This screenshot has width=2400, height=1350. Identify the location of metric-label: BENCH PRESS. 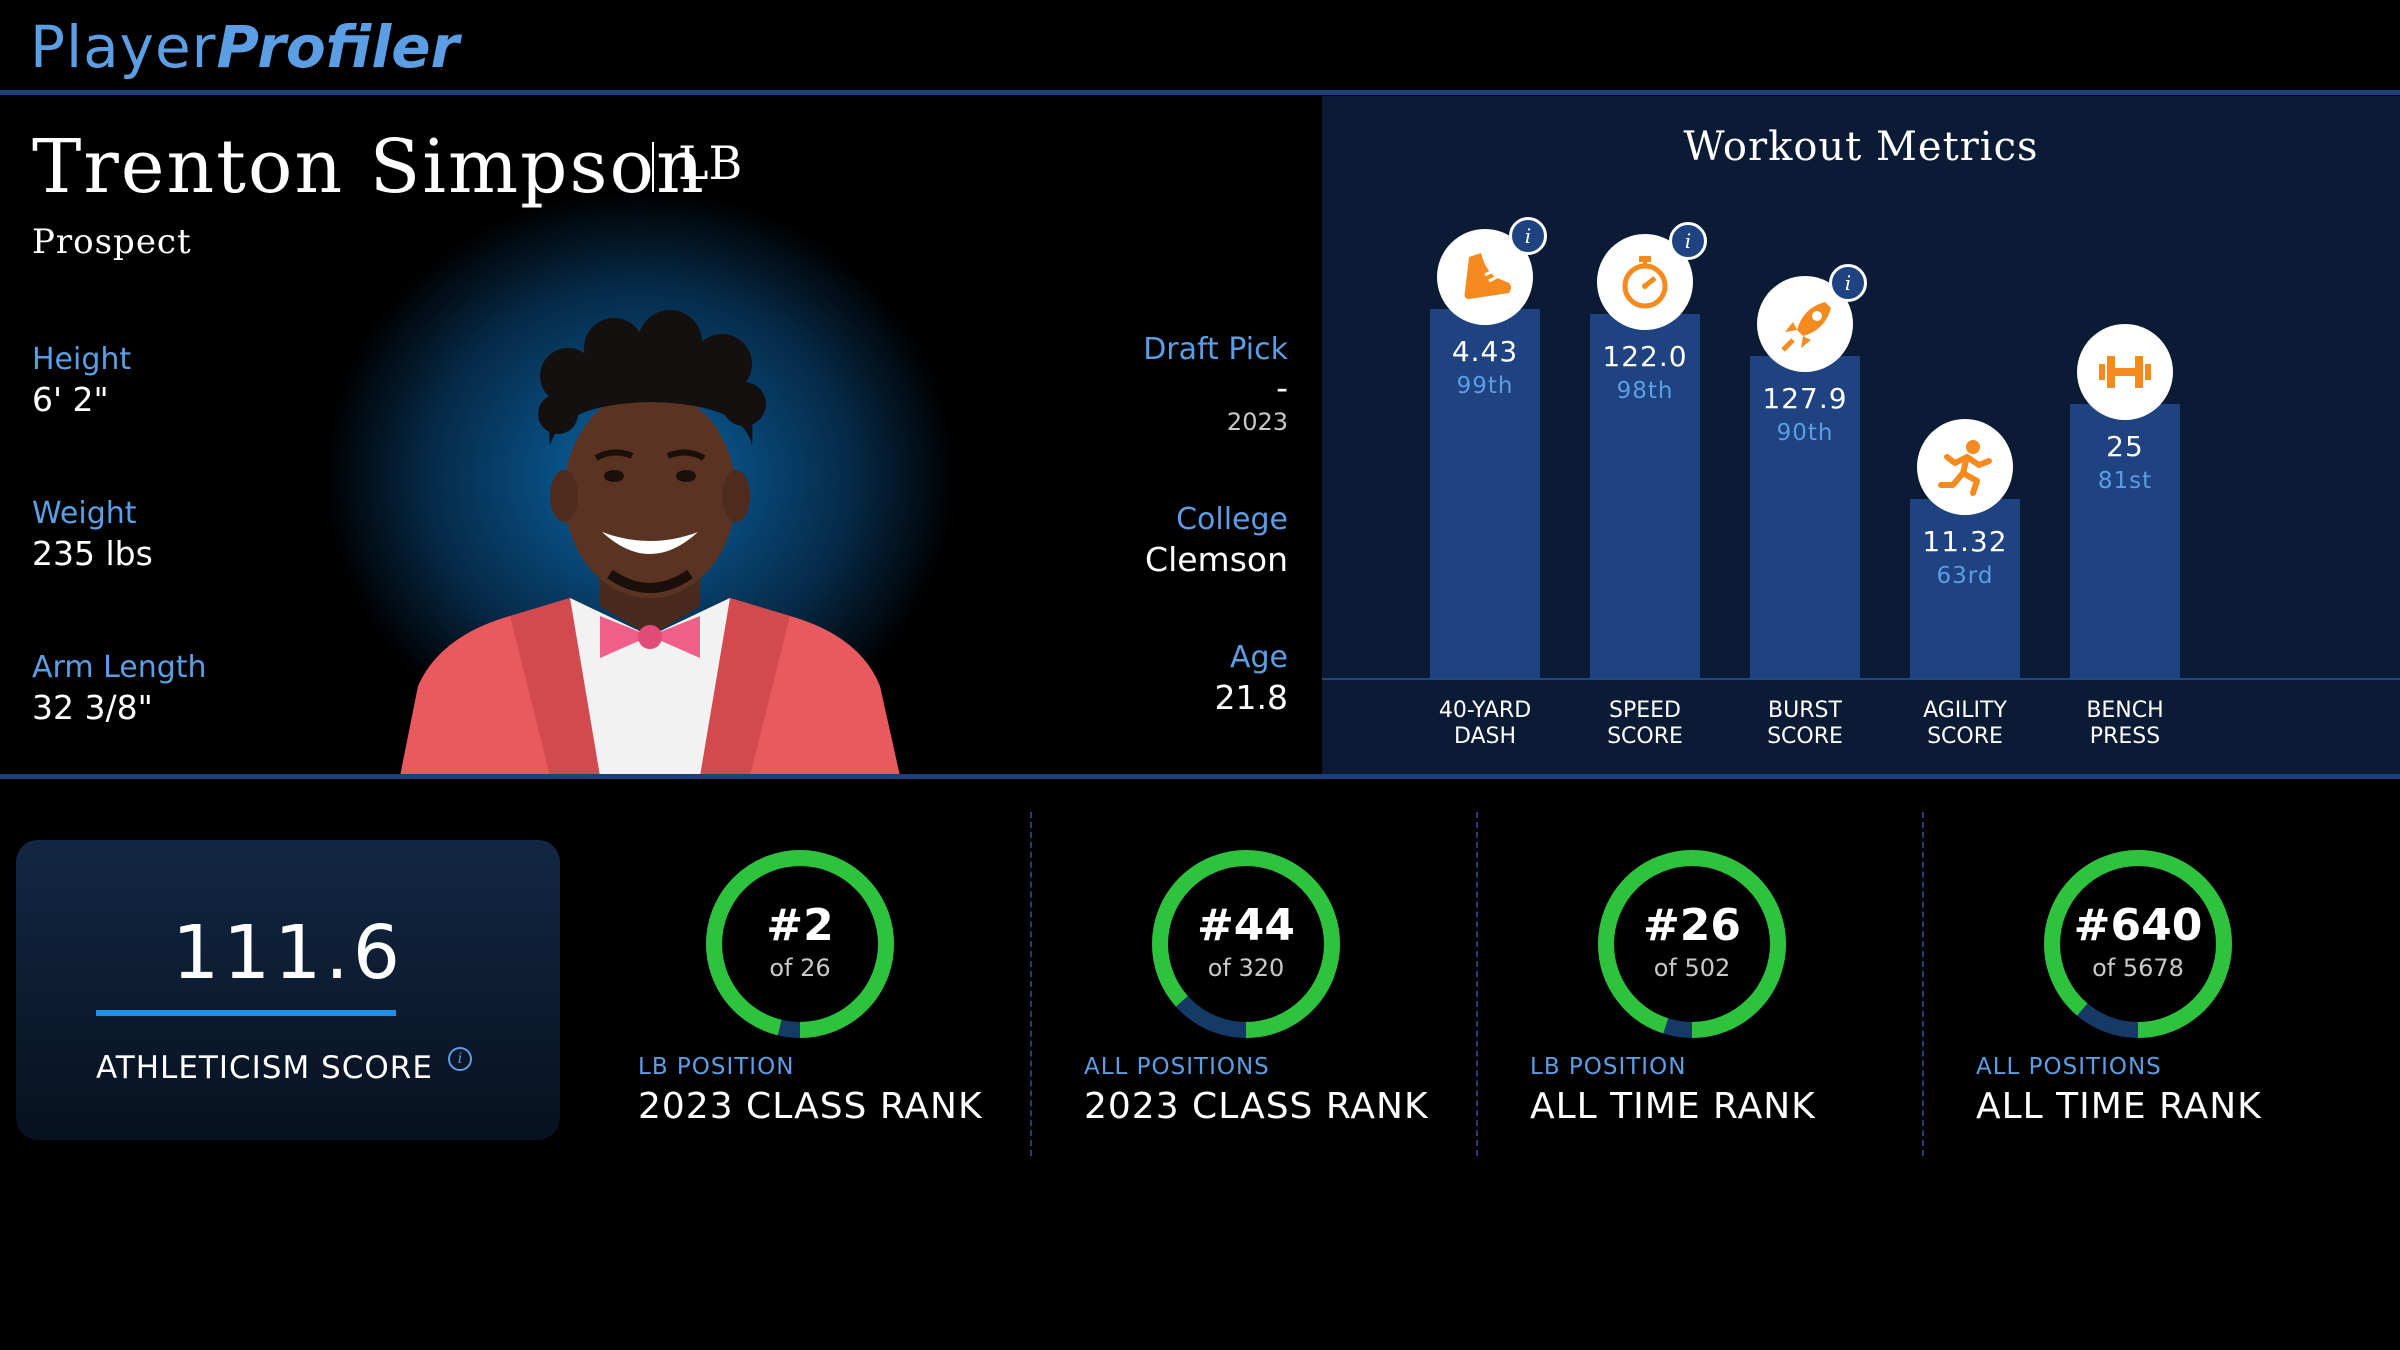
(2125, 724).